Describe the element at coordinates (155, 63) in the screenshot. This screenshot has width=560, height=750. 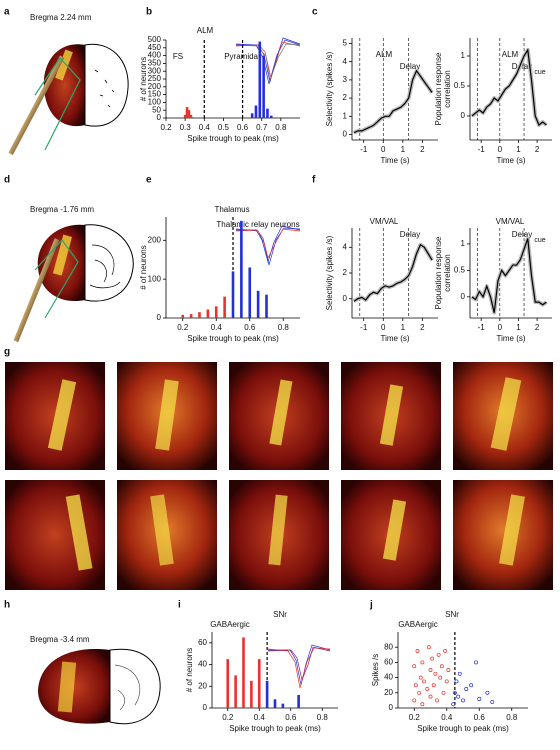
I see `y-tick-label: 350` at that location.